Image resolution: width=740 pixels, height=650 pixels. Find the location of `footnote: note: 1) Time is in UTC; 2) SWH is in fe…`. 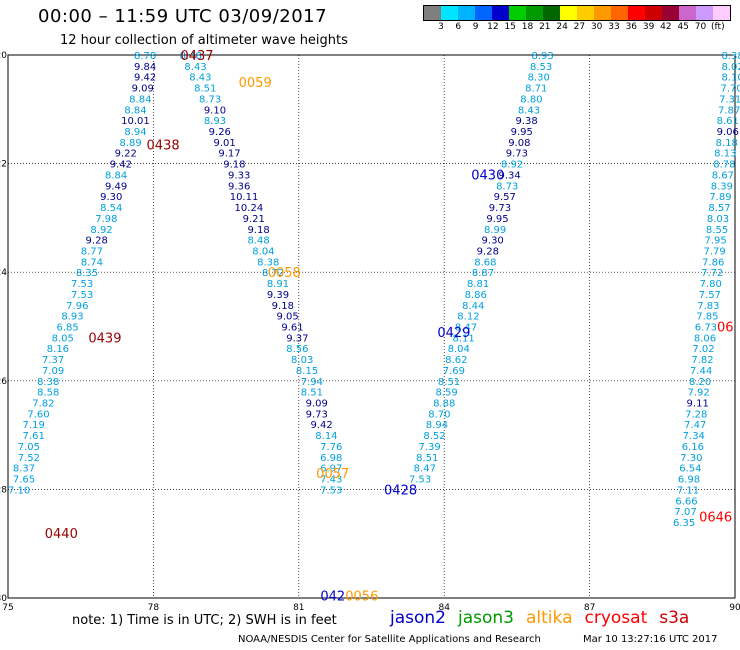

footnote: note: 1) Time is in UTC; 2) SWH is in fe… is located at coordinates (204, 620).